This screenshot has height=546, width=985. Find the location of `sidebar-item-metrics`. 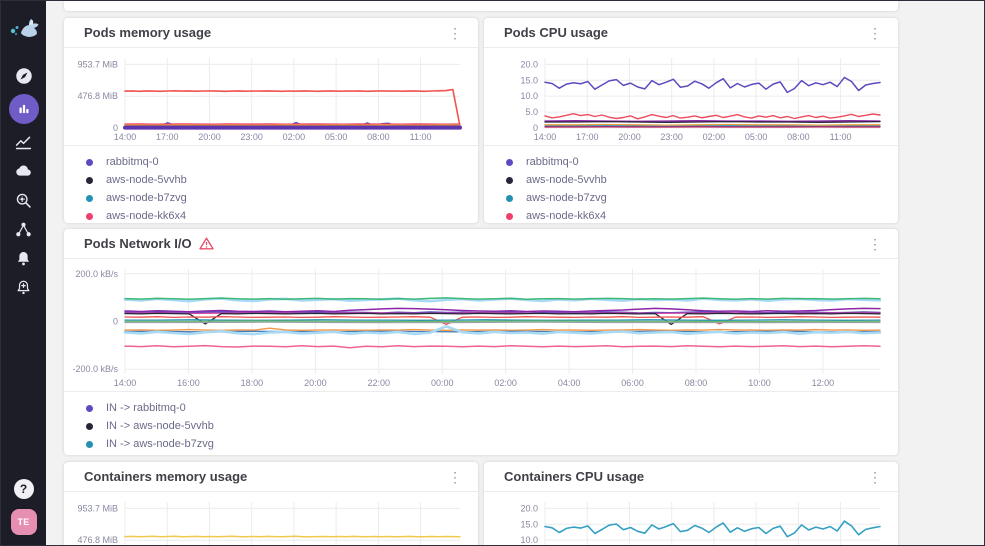

sidebar-item-metrics is located at coordinates (23, 109).